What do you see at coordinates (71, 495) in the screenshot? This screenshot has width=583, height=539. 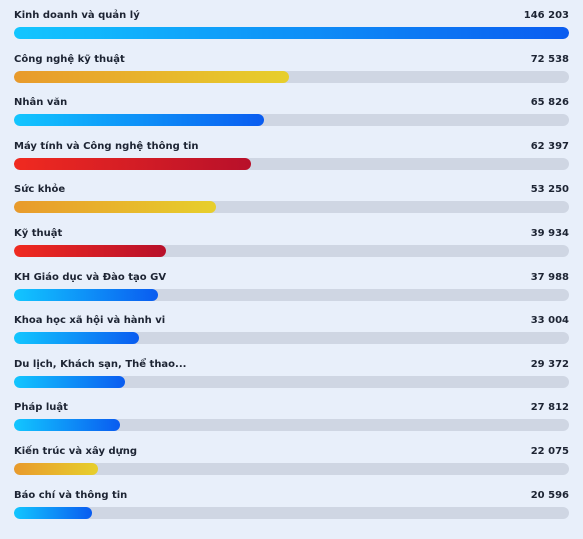 I see `category-label: Báo chí và thông tin` at bounding box center [71, 495].